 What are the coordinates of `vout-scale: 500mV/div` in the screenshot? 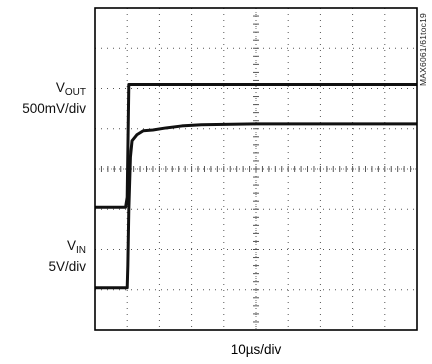 It's located at (54, 108).